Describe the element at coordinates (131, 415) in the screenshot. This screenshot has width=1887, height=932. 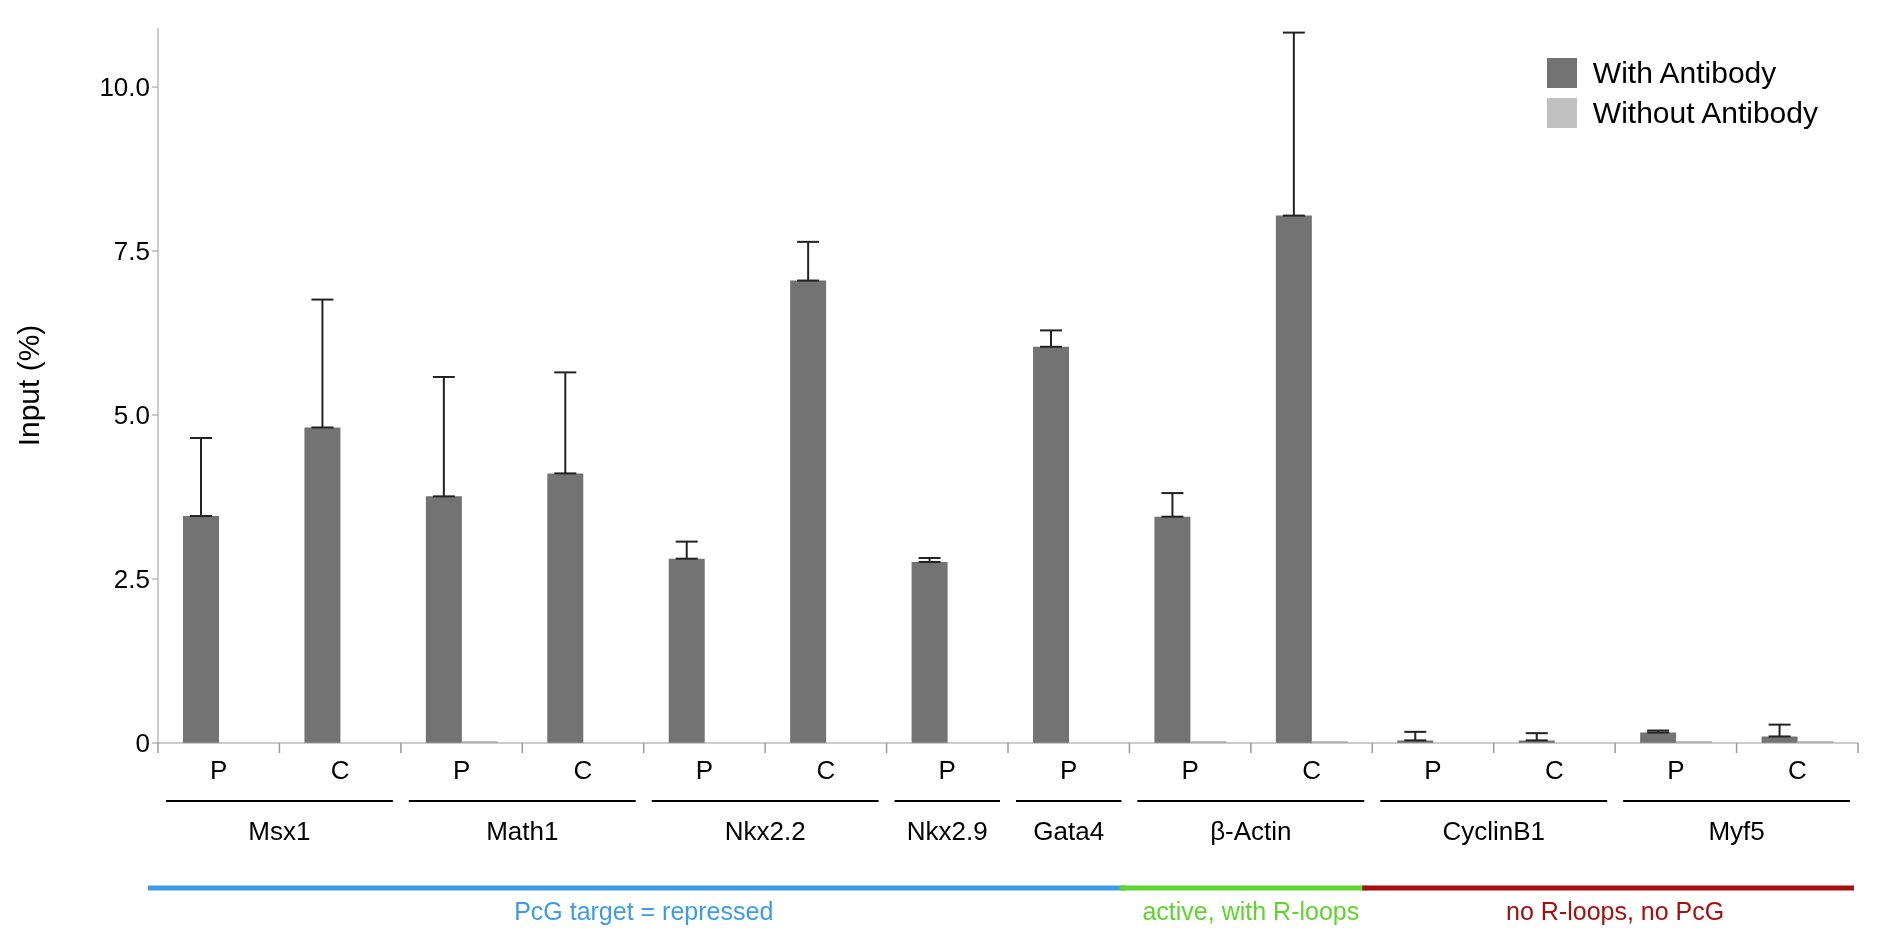
I see `y-tick-label: 5.0` at that location.